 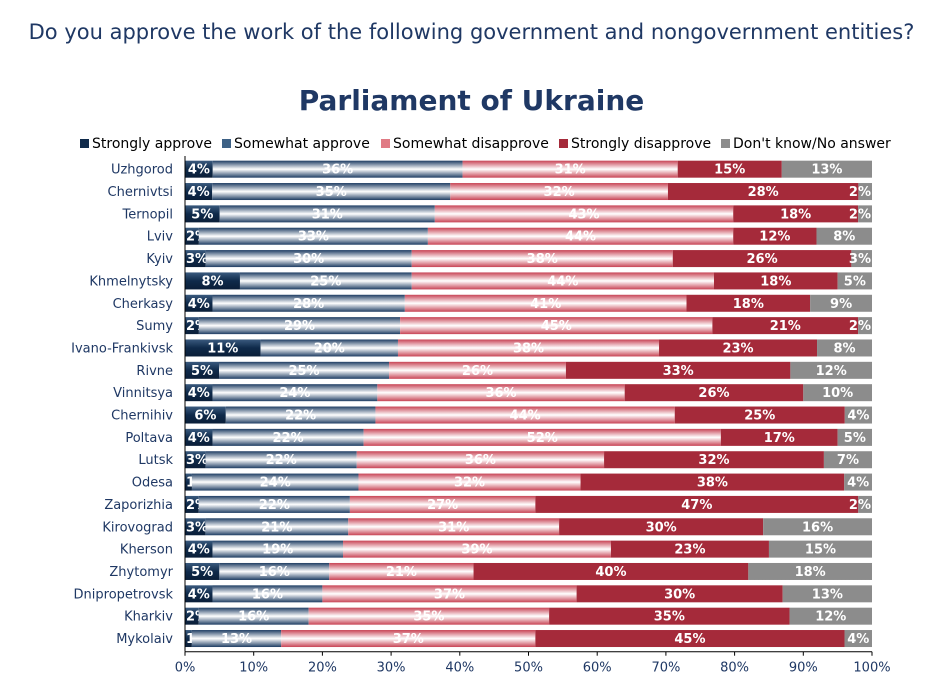 I want to click on legend-label: Strongly disapprove, so click(x=641, y=144).